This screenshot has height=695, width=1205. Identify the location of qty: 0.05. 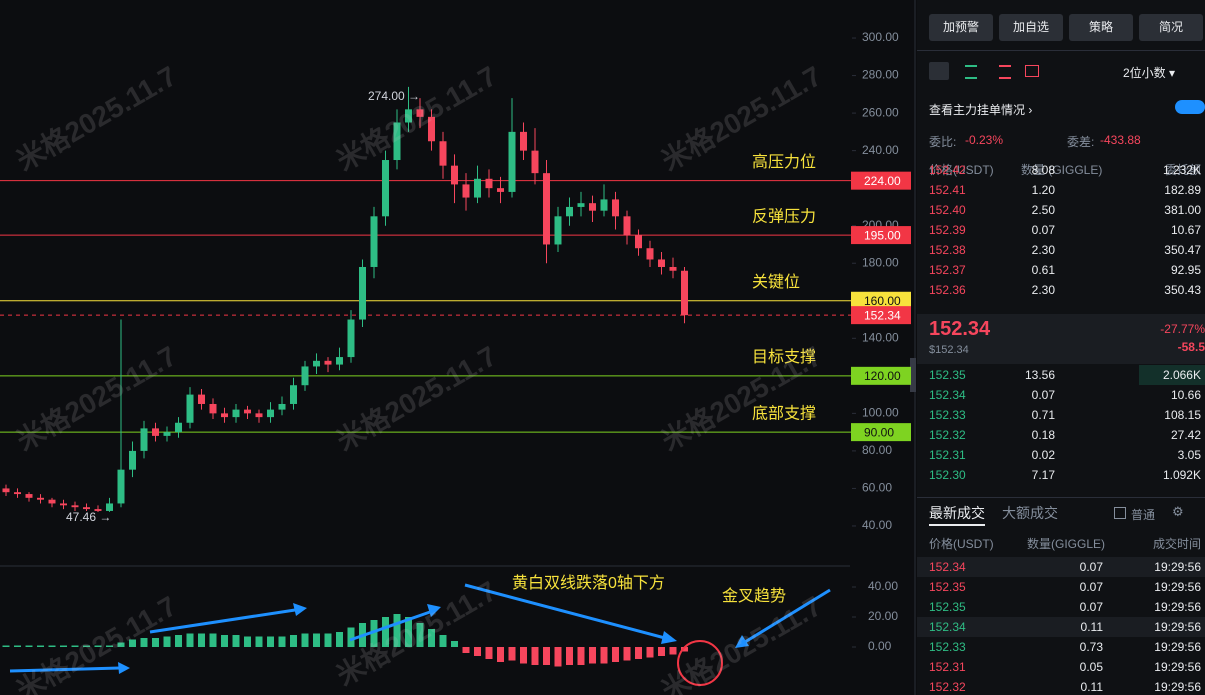
(1091, 667).